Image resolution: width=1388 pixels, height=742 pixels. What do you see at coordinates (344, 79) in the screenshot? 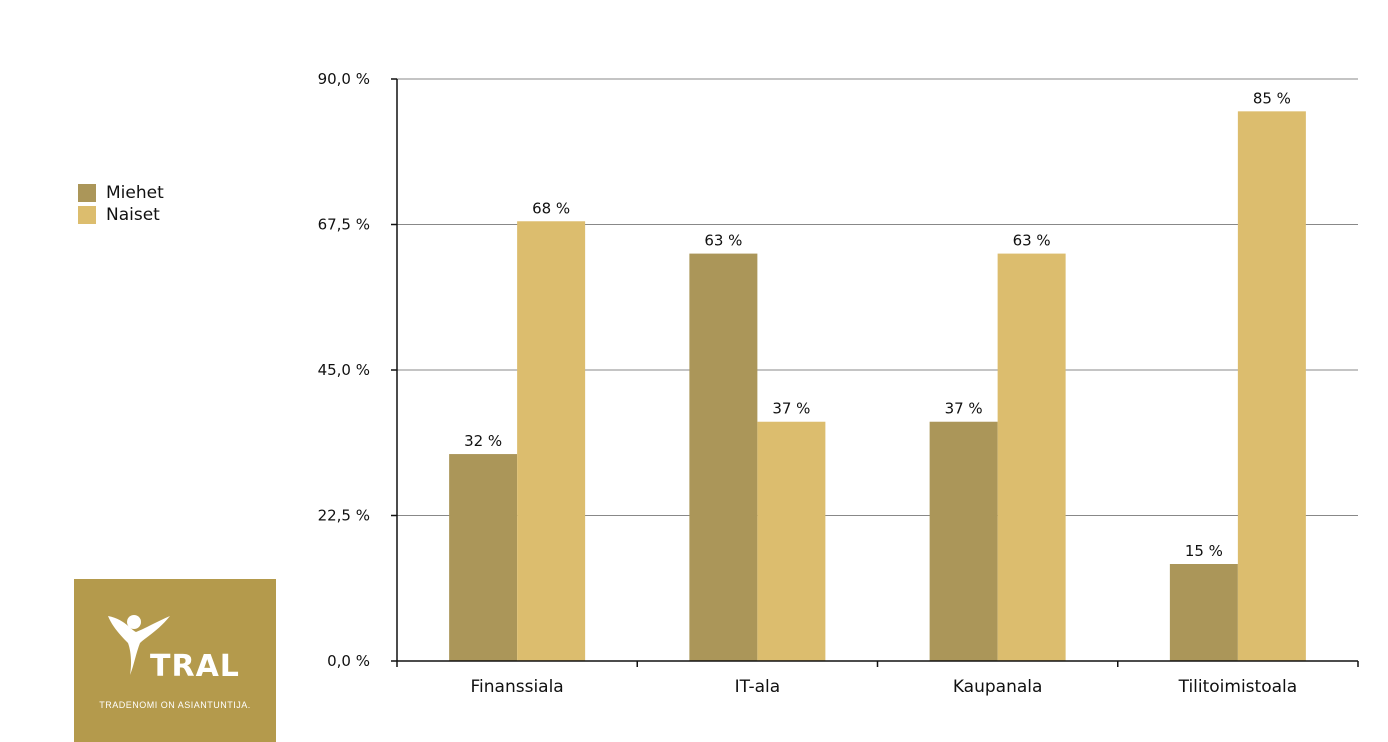
I see `y-tick-label: 90,0 %` at bounding box center [344, 79].